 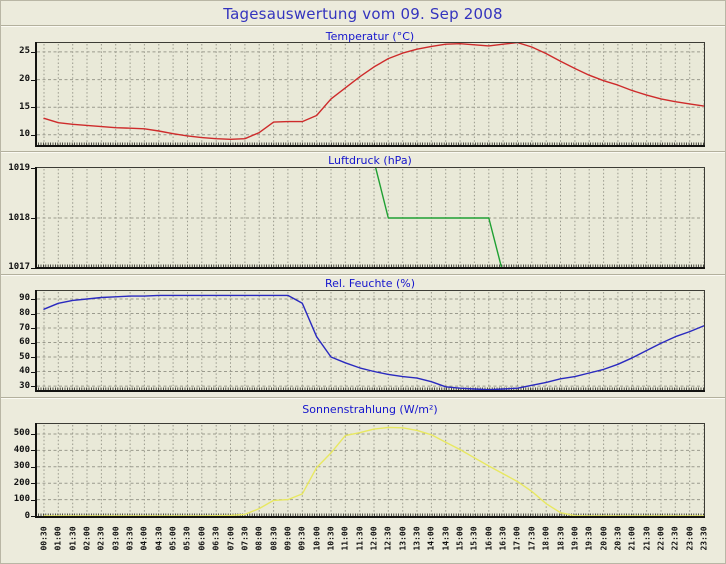 I want to click on x-axis-label: 12:30, so click(x=388, y=538).